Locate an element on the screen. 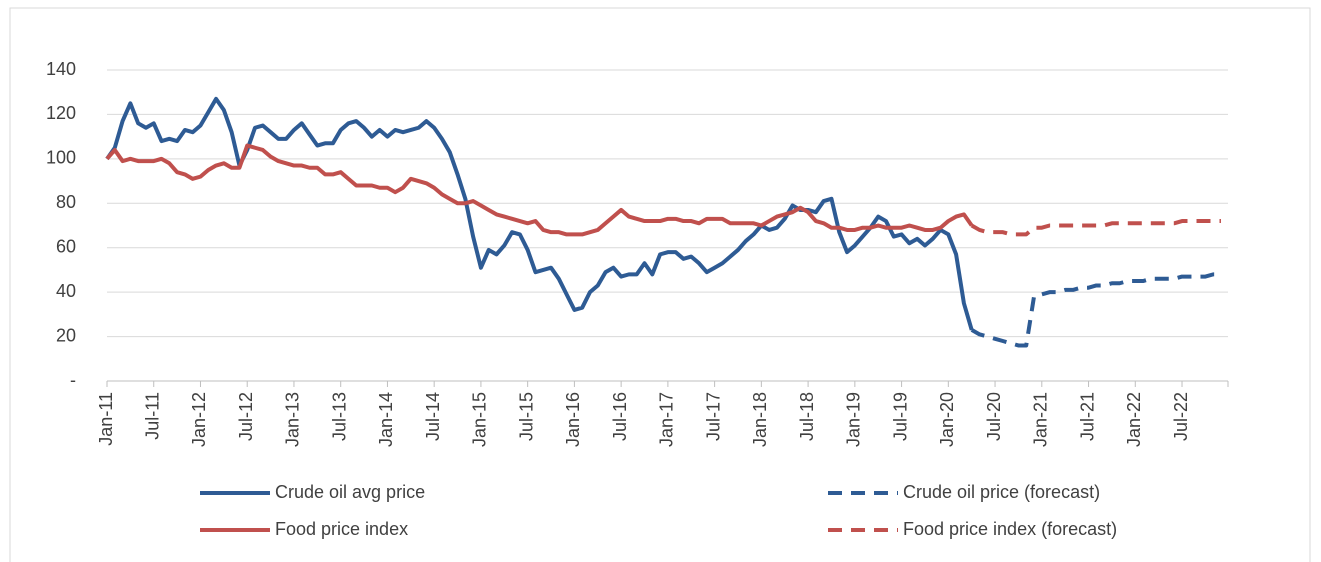 The height and width of the screenshot is (562, 1321). x-tick-label: Jan-16 is located at coordinates (573, 419).